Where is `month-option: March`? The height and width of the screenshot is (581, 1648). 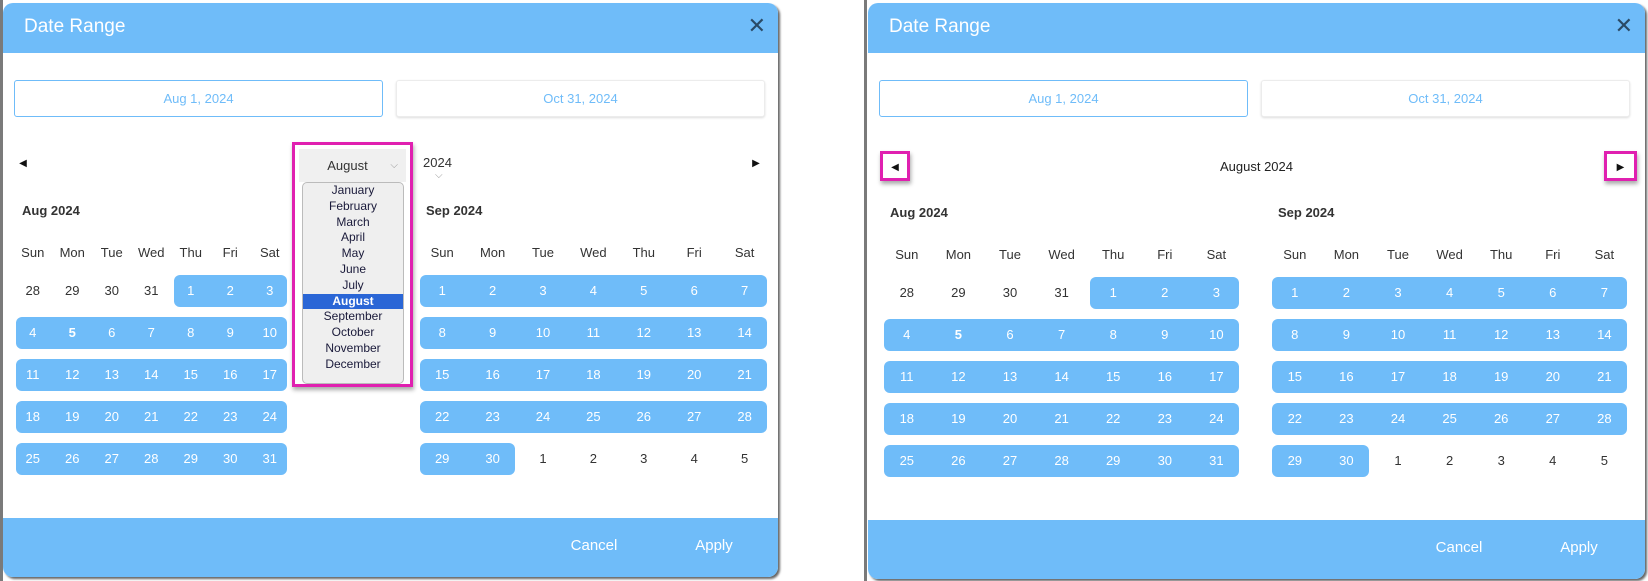 month-option: March is located at coordinates (353, 221).